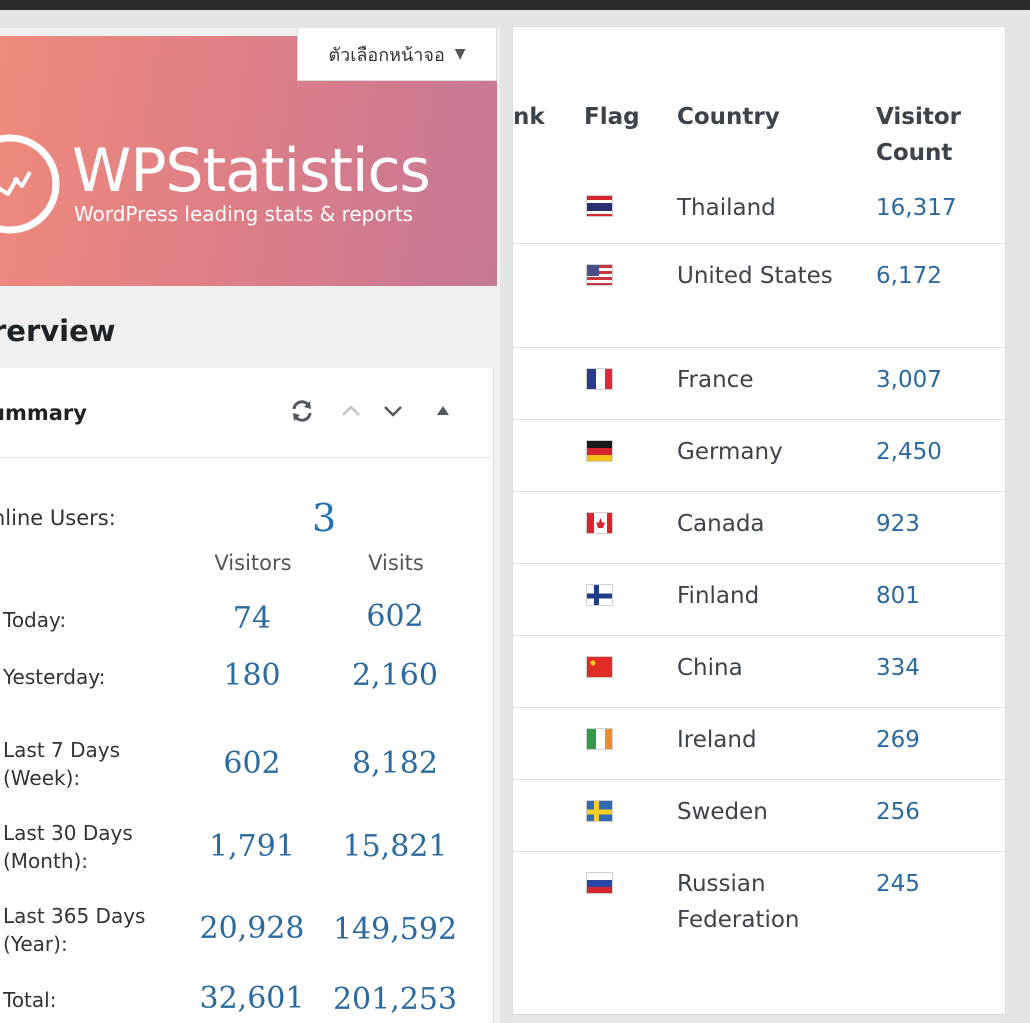 This screenshot has height=1023, width=1030. Describe the element at coordinates (599, 451) in the screenshot. I see `germany-flag-icon` at that location.